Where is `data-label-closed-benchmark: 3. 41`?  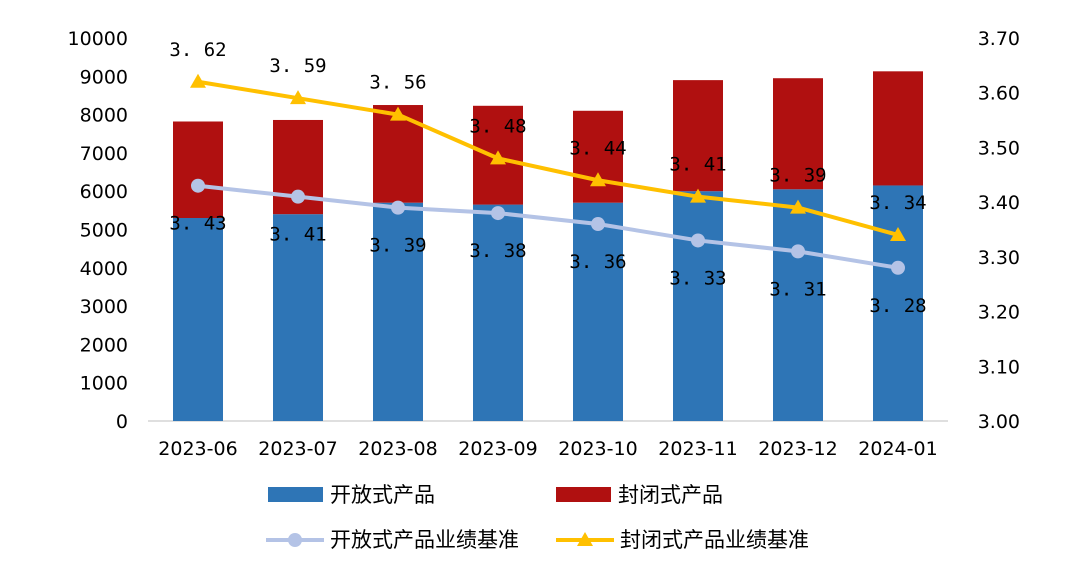
data-label-closed-benchmark: 3. 41 is located at coordinates (697, 165).